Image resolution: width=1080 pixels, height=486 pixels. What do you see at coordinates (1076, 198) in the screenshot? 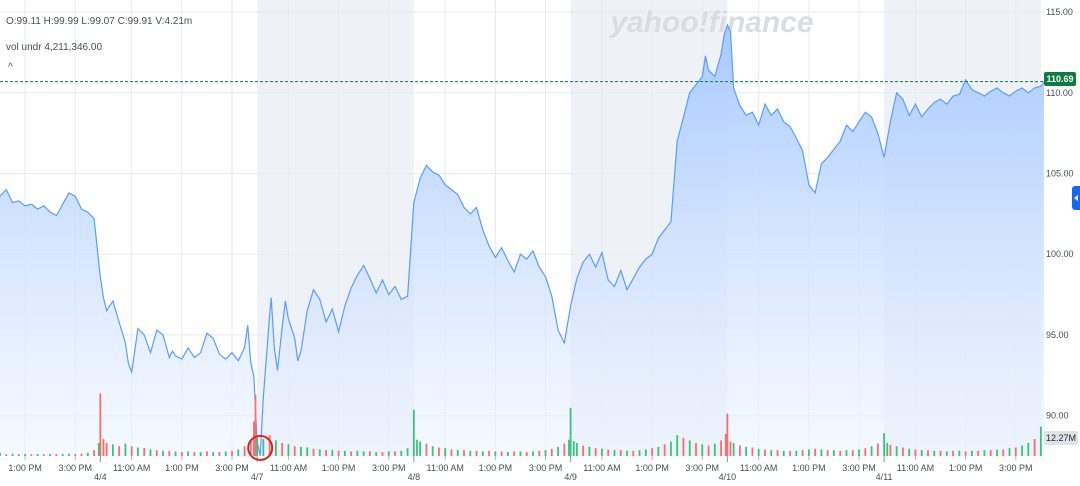
I see `expand-panel-tab` at bounding box center [1076, 198].